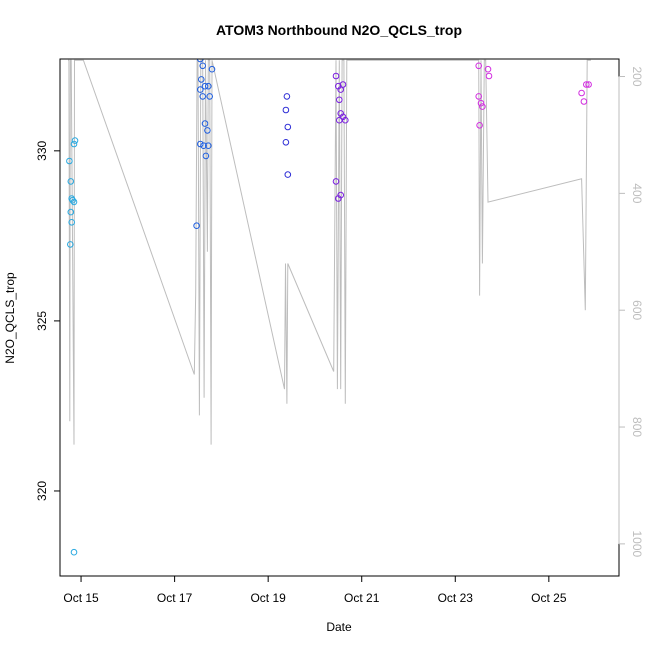  Describe the element at coordinates (42, 151) in the screenshot. I see `y-tick-label: 330` at that location.